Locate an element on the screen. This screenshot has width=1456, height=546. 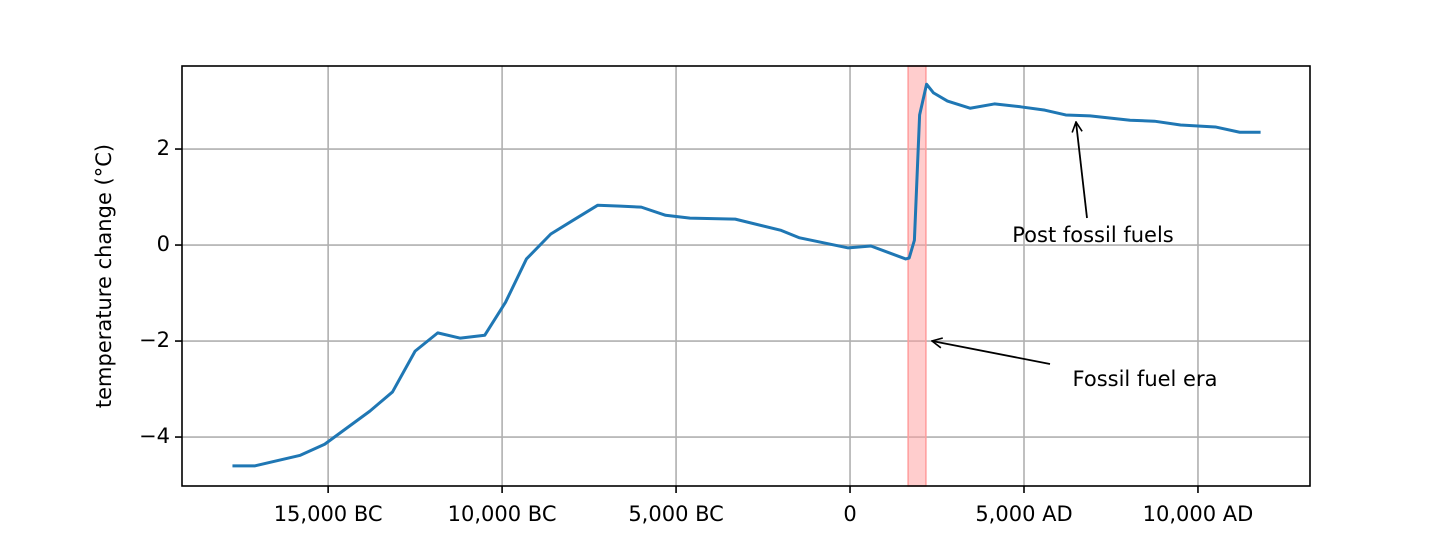
y-axis-label: temperature change (°C) is located at coordinates (104, 276).